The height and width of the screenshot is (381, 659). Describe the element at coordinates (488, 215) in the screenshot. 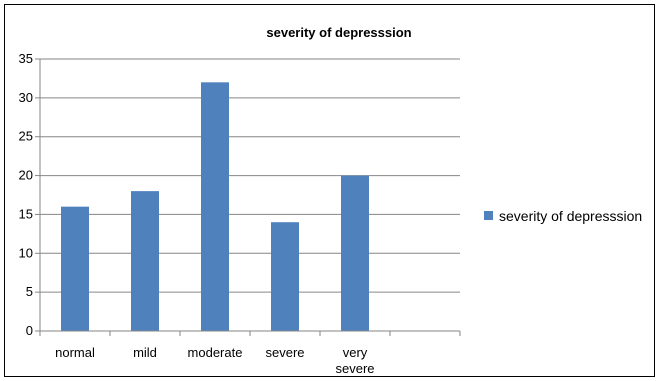

I see `legend-swatch` at that location.